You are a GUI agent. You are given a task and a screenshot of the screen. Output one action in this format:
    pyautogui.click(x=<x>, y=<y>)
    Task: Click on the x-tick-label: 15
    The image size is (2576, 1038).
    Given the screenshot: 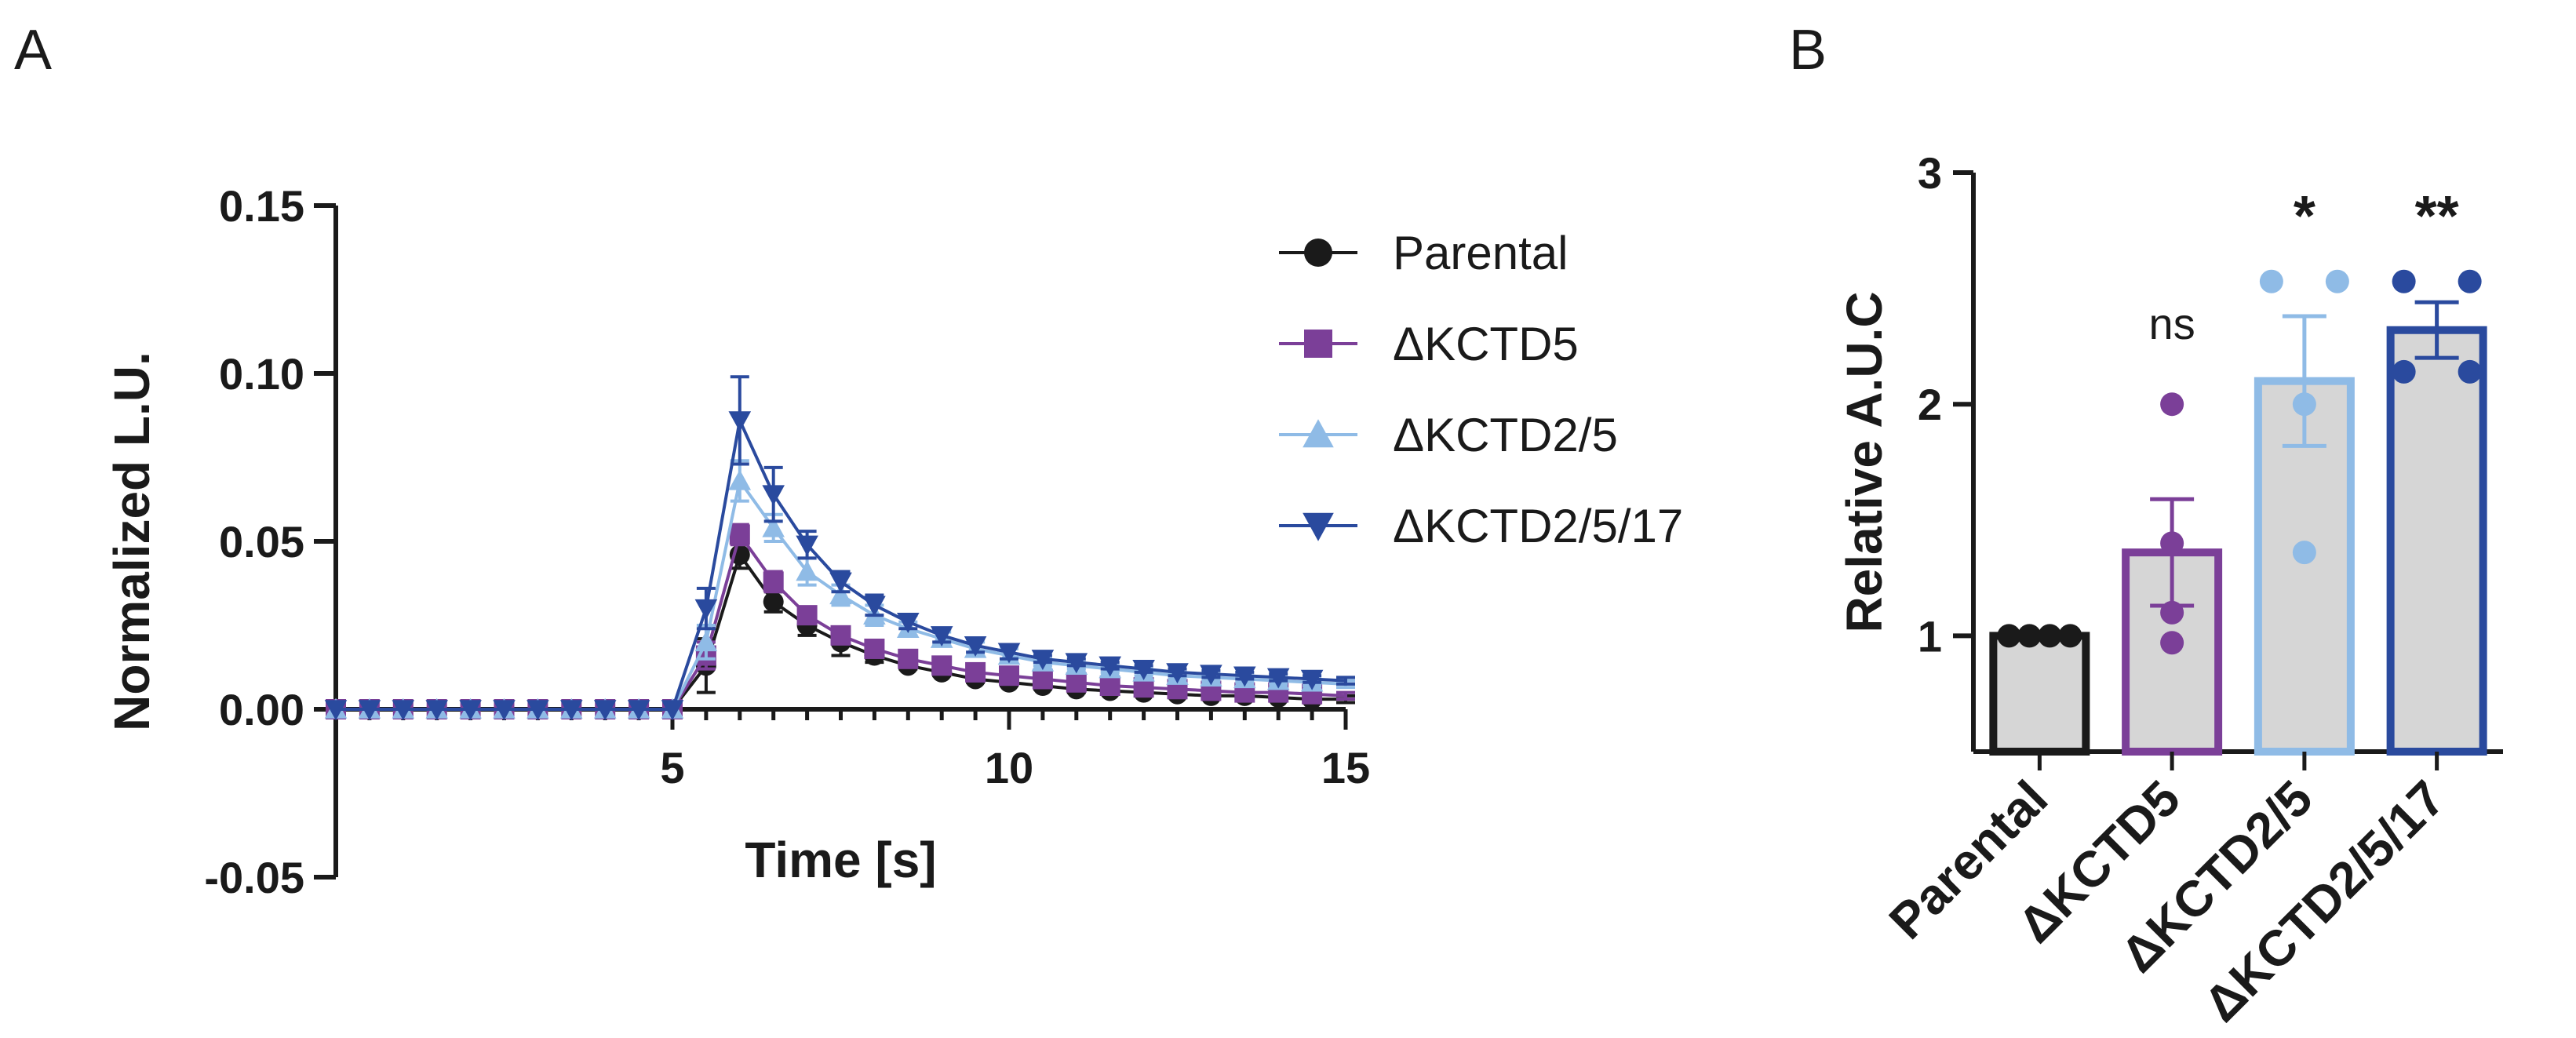 What is the action you would take?
    pyautogui.click(x=1345, y=767)
    